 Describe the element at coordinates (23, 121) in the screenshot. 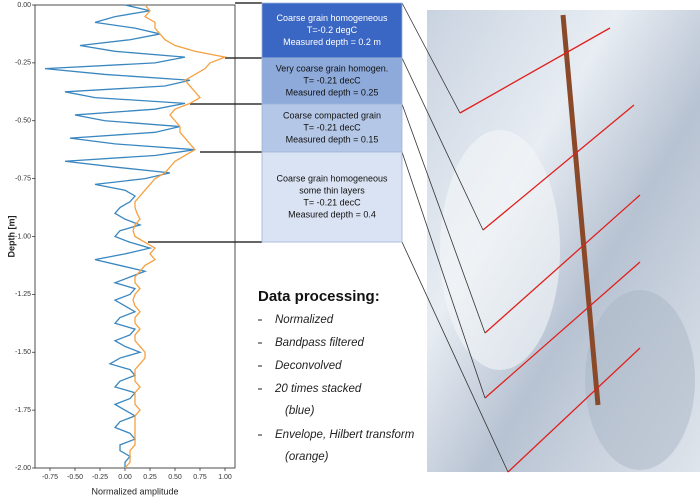

I see `depth-tick-label: -0.50` at that location.